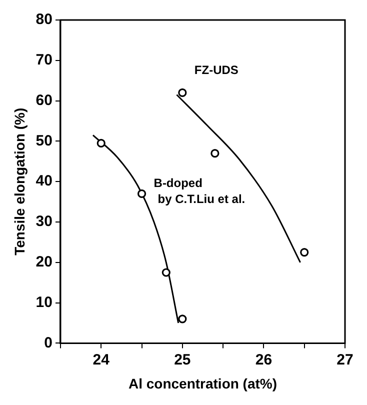  What do you see at coordinates (216, 70) in the screenshot?
I see `series-label: FZ-UDS` at bounding box center [216, 70].